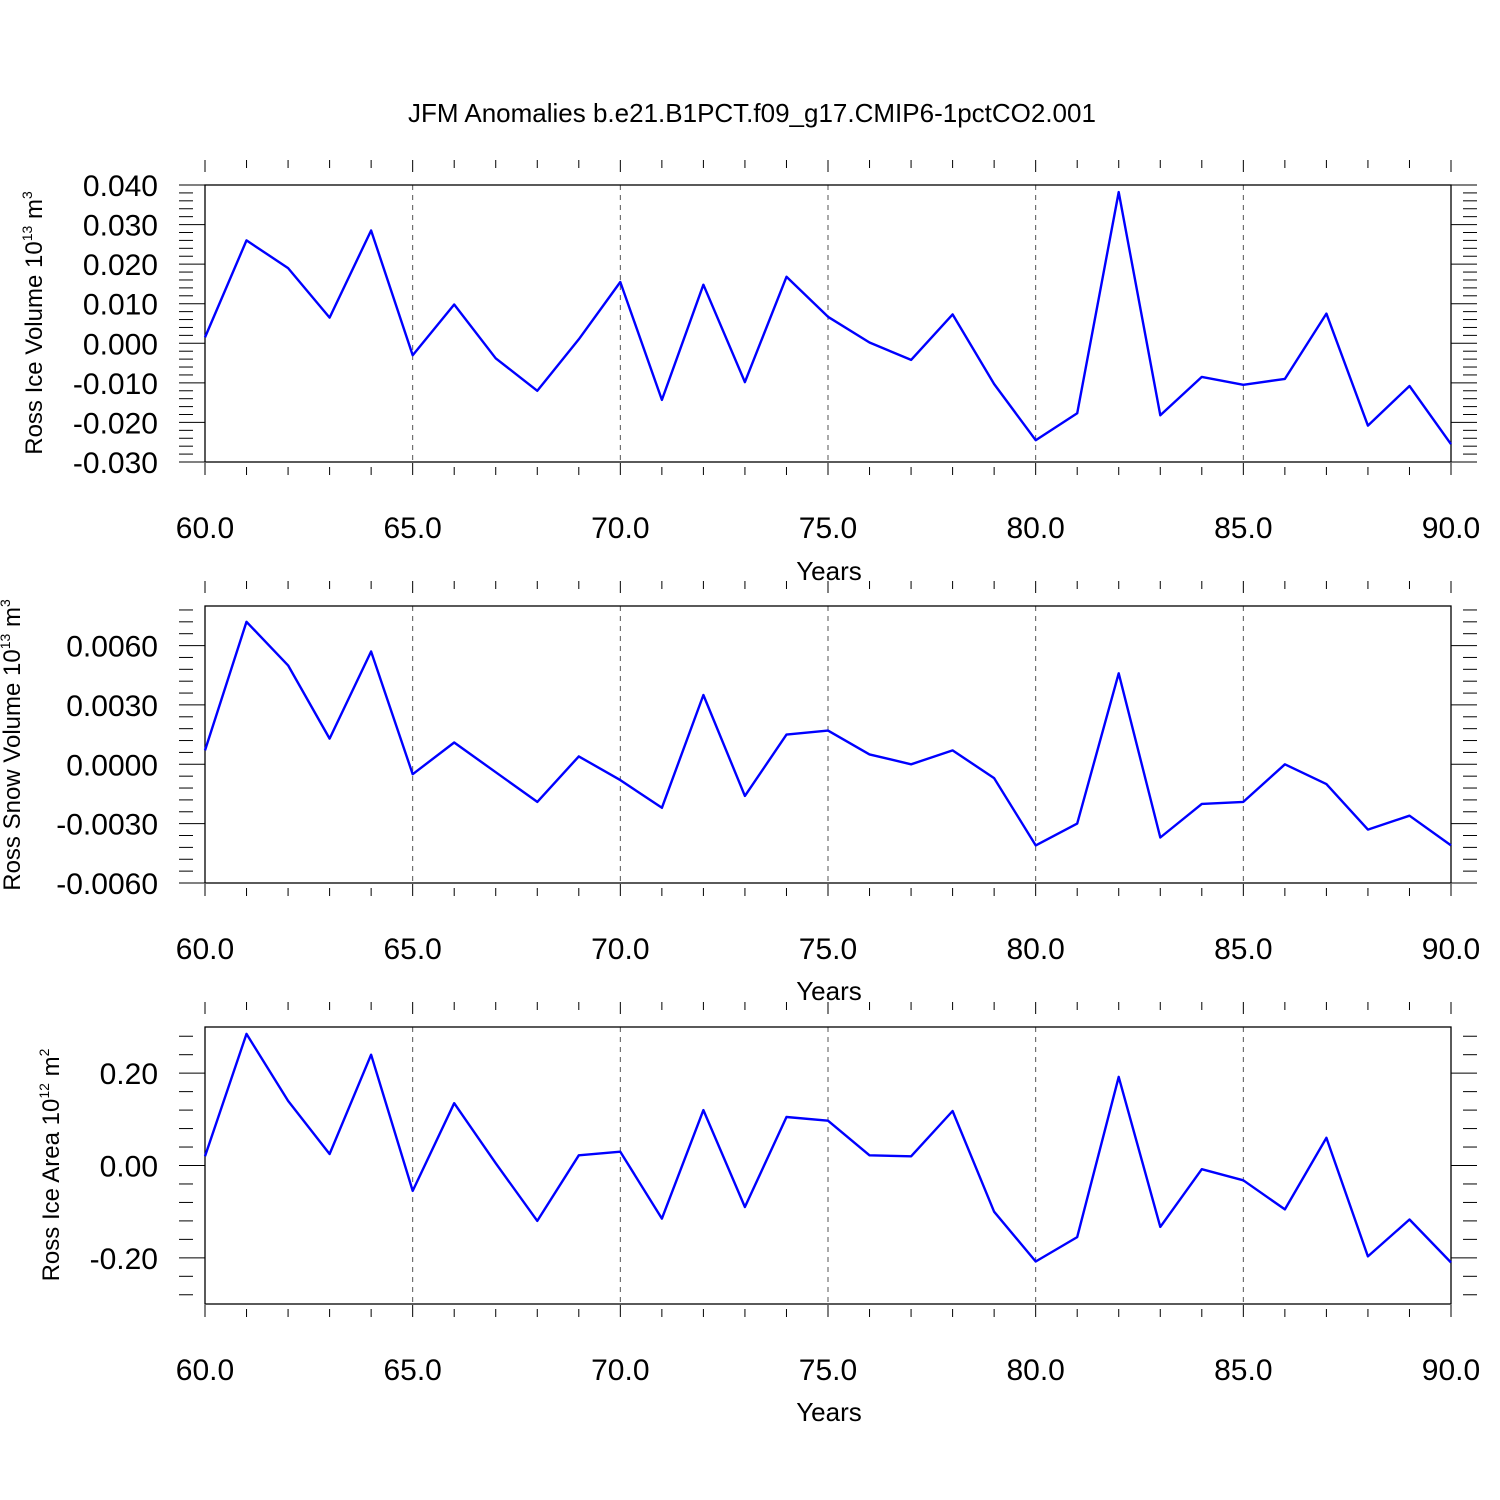  Describe the element at coordinates (50, 1164) in the screenshot. I see `y-axis-label: Ross Ice Area 1012 m2` at that location.